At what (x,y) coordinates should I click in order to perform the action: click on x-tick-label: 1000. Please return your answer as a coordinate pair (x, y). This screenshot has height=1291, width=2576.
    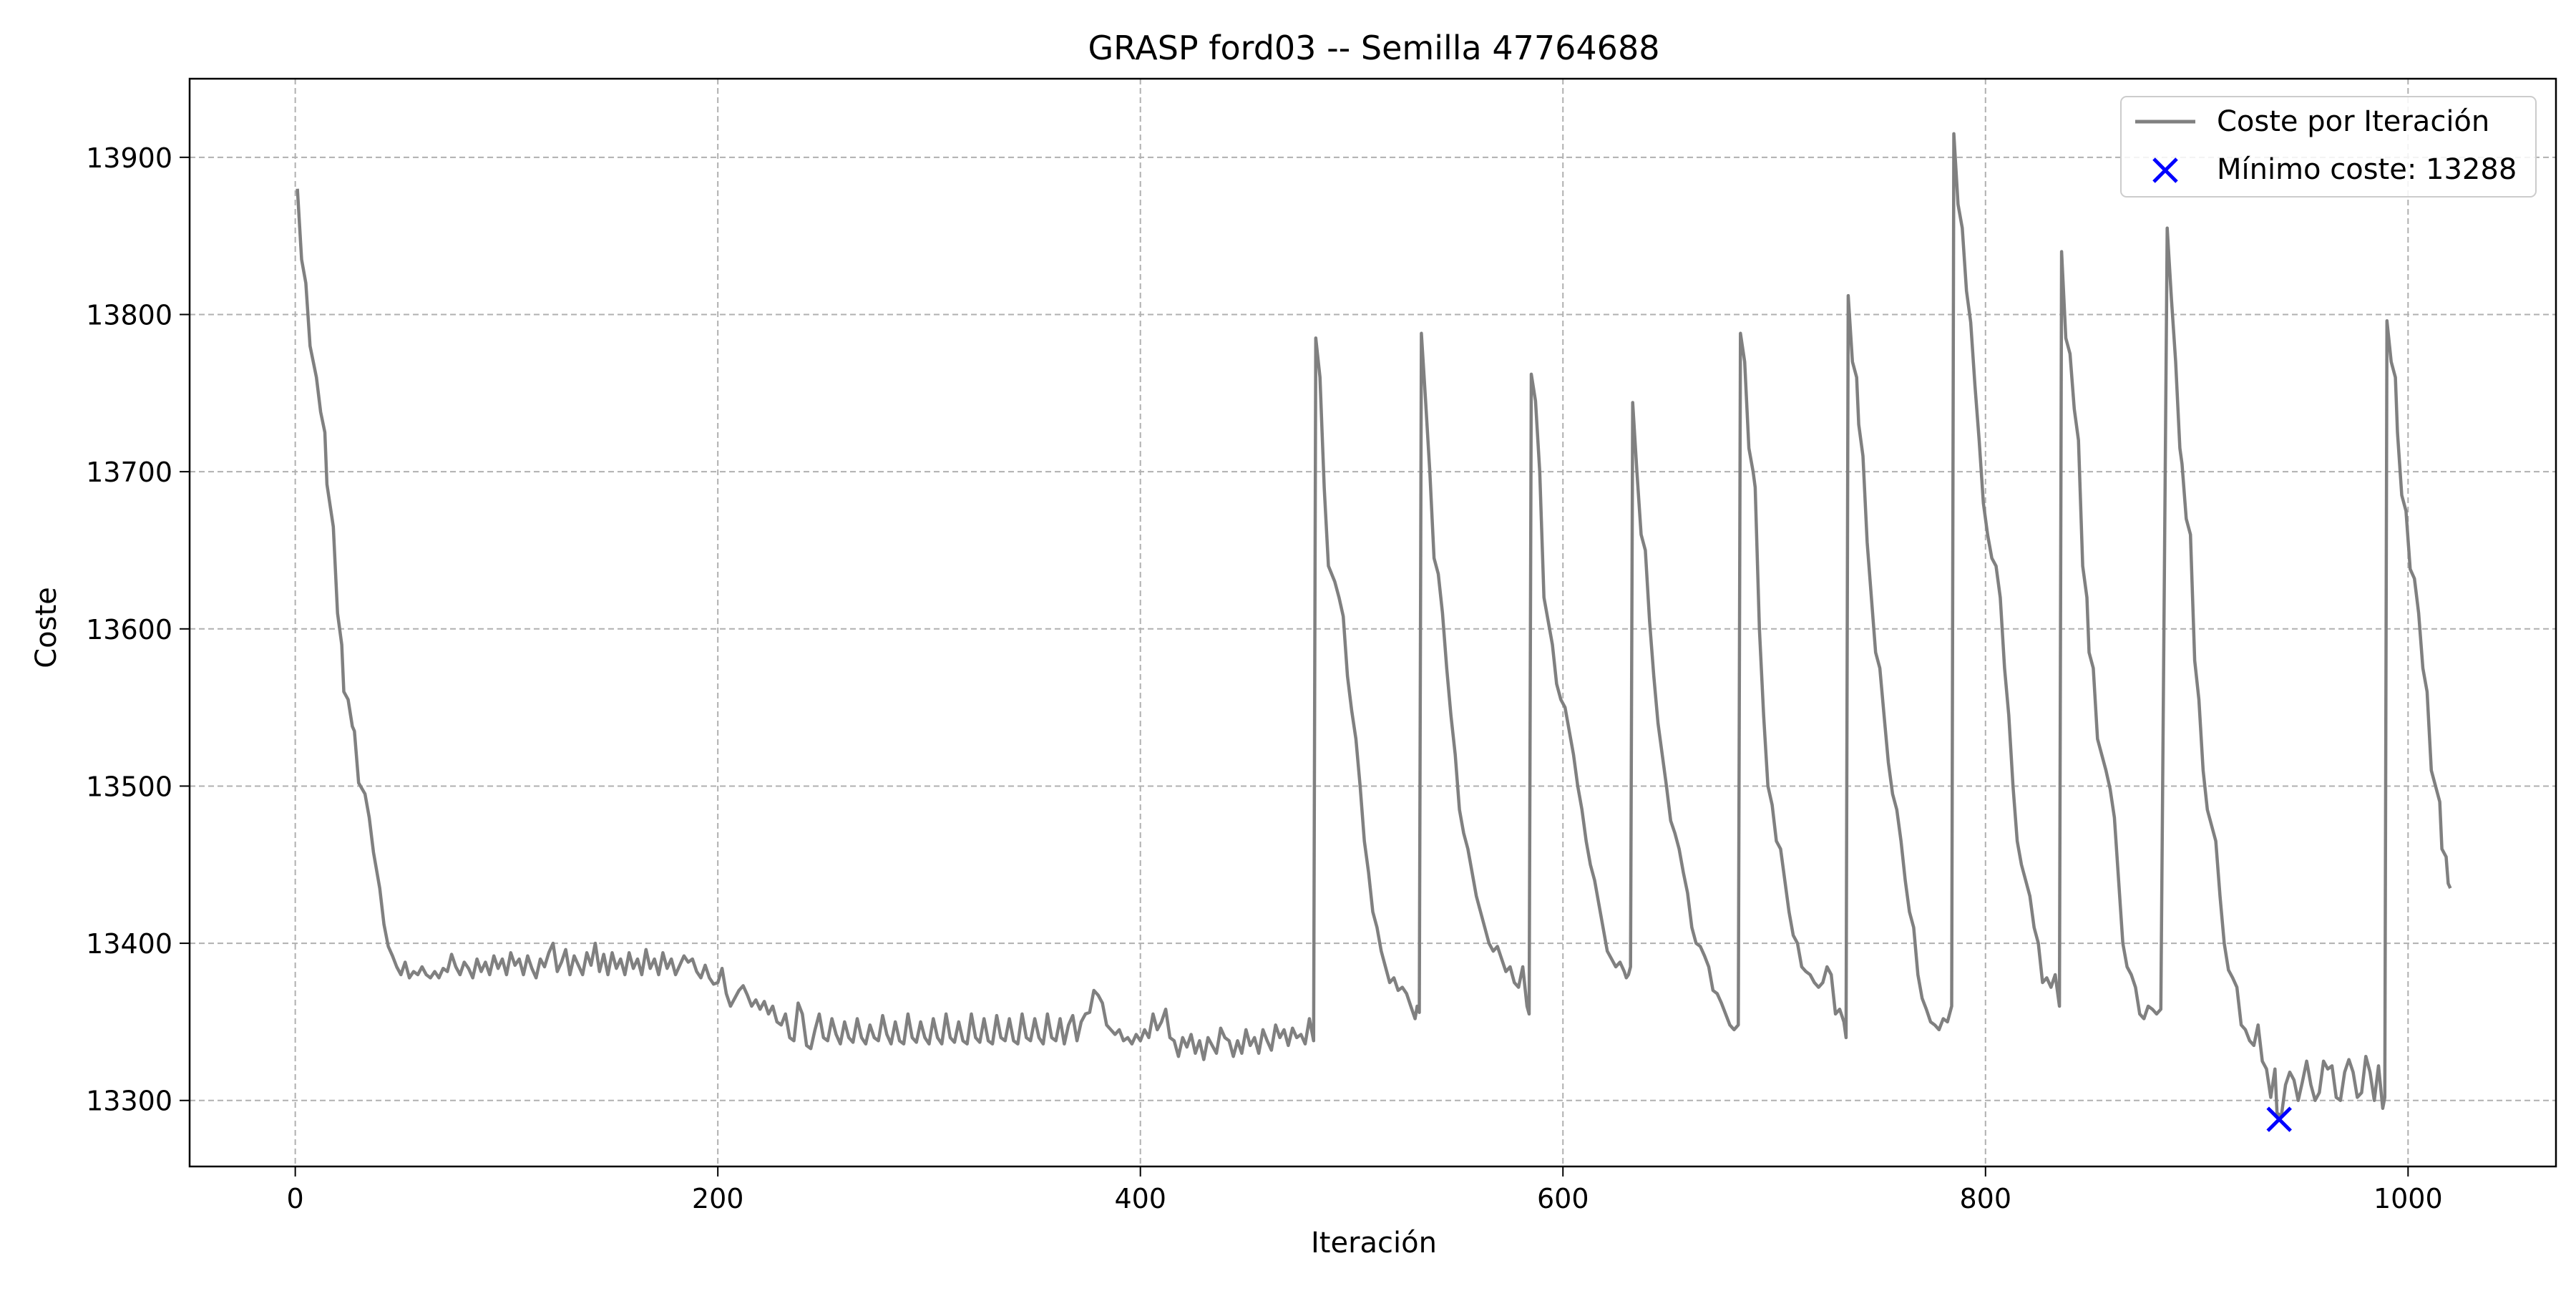
    Looking at the image, I should click on (2408, 1198).